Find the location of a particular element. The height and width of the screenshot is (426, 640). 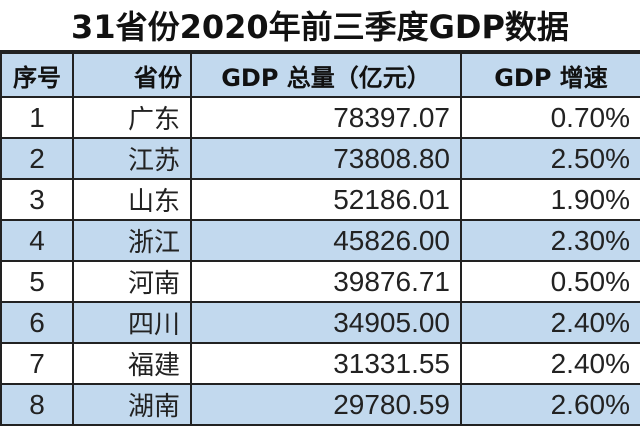

cell-gdp: 34905.00 is located at coordinates (326, 322).